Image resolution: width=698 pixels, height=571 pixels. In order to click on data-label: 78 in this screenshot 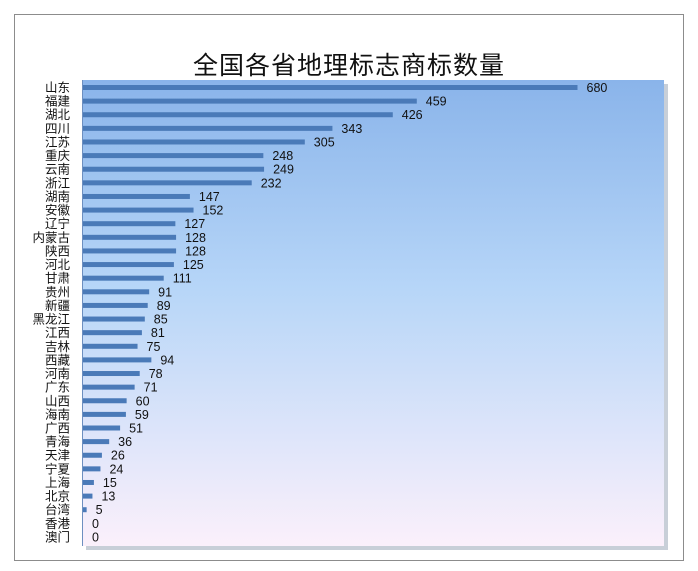, I will do `click(156, 374)`.